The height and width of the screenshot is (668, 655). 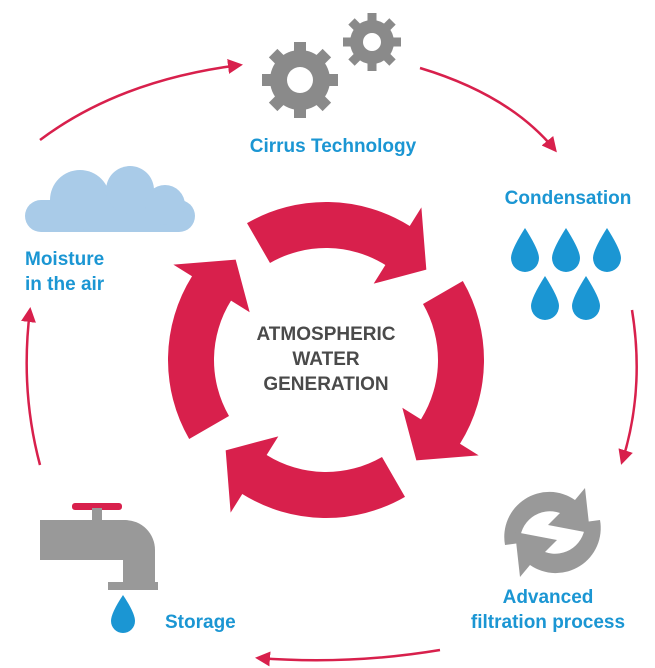 What do you see at coordinates (110, 199) in the screenshot?
I see `cloud-icon` at bounding box center [110, 199].